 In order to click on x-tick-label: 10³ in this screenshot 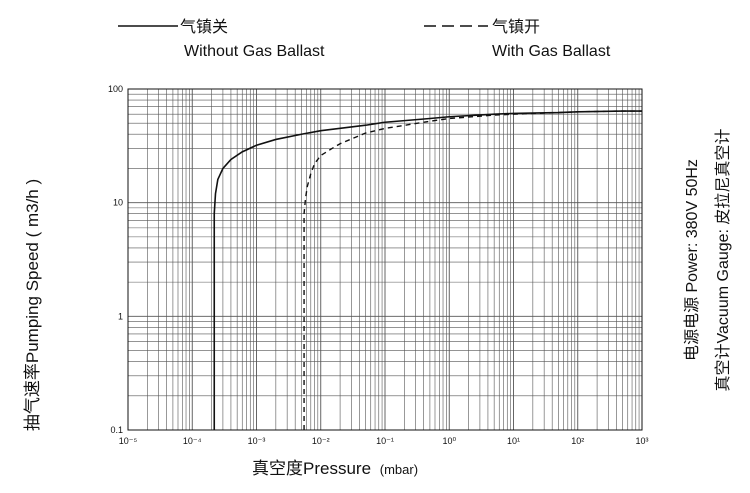, I will do `click(641, 441)`.